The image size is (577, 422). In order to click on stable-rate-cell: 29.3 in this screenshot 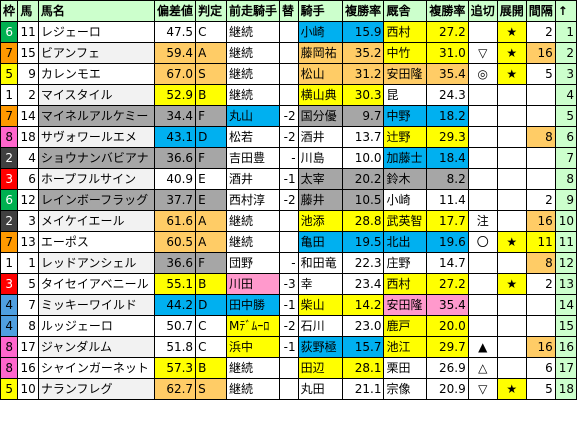, I will do `click(447, 137)`.